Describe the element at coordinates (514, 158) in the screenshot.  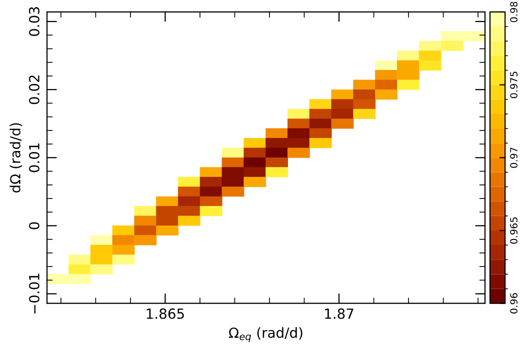
I see `color-bar-label: 0.97` at that location.